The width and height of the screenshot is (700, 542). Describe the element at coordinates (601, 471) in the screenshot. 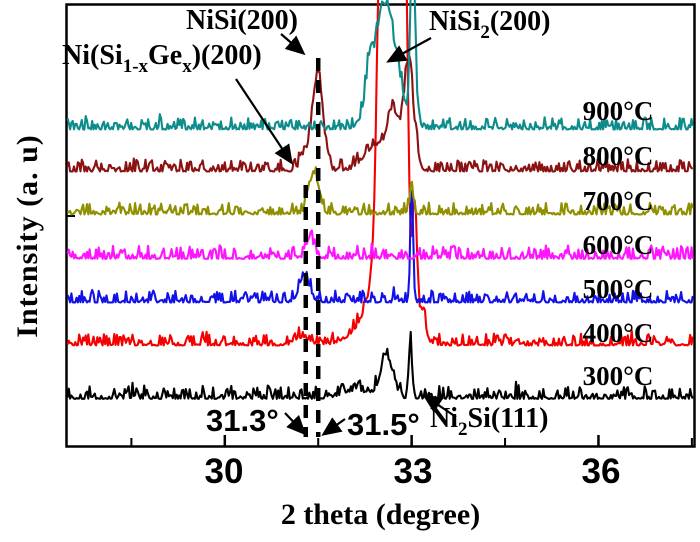

I see `x-tick-label-36: 36` at that location.